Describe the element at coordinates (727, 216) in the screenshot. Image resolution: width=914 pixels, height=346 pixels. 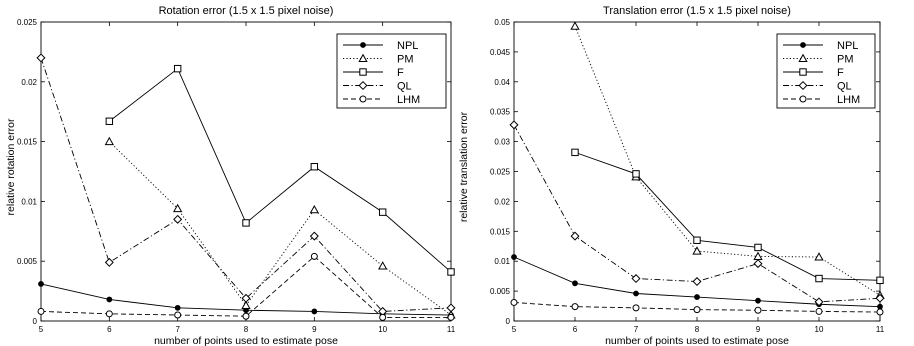
I see `series-f` at that location.